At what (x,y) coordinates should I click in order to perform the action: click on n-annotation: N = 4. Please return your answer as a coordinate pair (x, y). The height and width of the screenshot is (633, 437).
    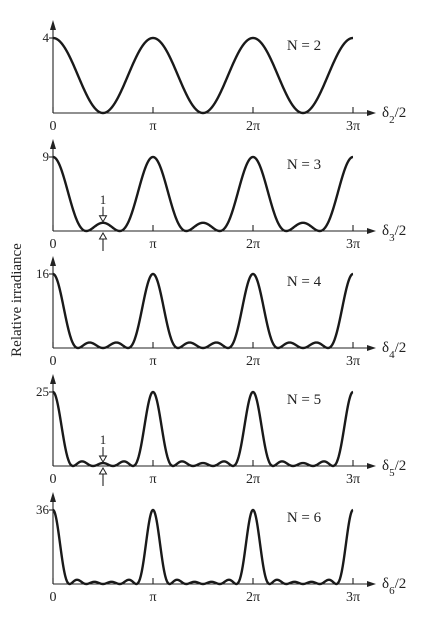
    Looking at the image, I should click on (304, 282).